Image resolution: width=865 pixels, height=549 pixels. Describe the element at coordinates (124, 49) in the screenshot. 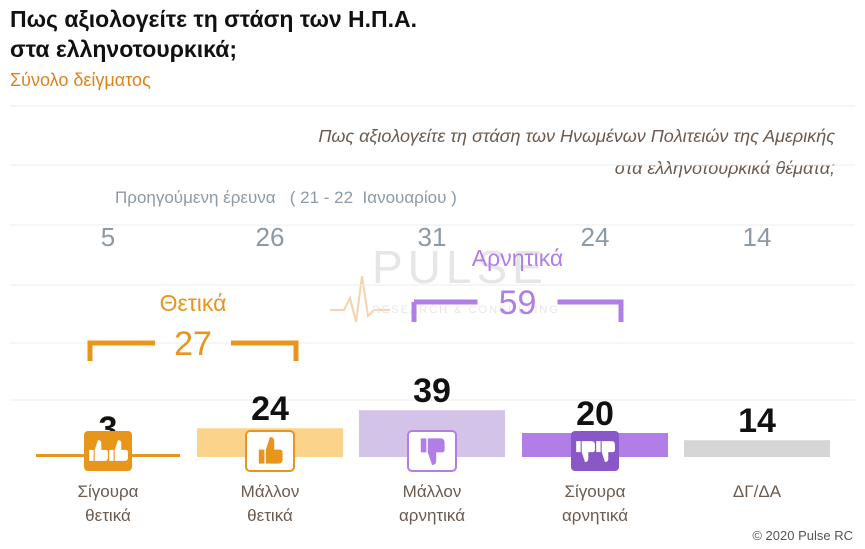

I see `title-line-2: στα ελληνοτουρκικά;` at that location.